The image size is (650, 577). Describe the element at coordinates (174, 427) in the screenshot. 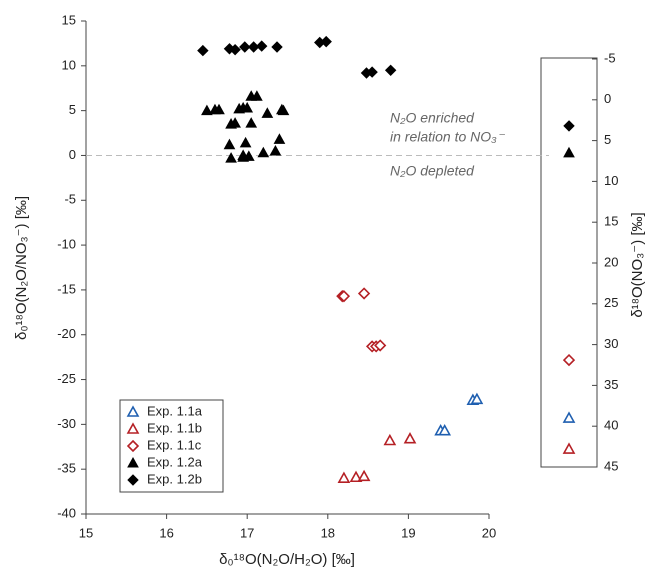

I see `legend-label: Exp. 1.1b` at that location.